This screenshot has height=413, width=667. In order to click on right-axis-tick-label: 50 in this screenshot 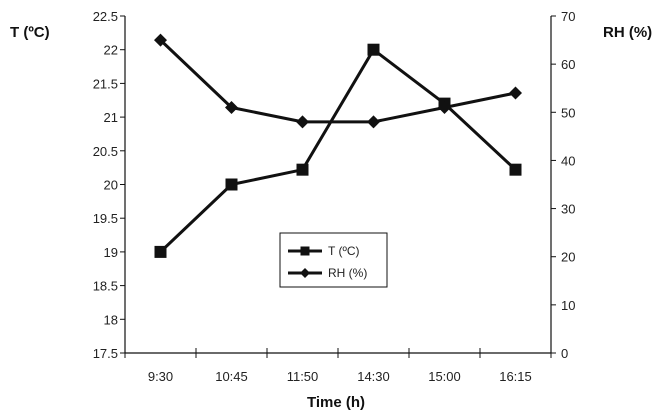, I will do `click(568, 112)`.